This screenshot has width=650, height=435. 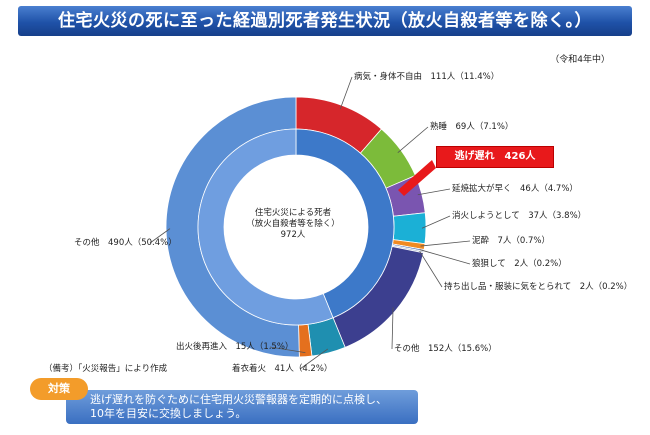 I want to click on center-label-line1: 住宅火災による死者, so click(x=293, y=213).